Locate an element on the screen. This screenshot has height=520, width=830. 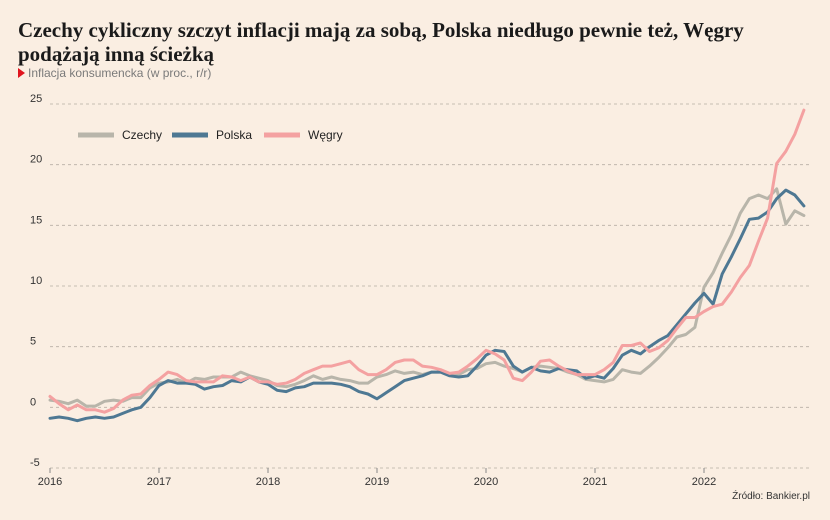
x-tick-label: 2020 is located at coordinates (486, 482).